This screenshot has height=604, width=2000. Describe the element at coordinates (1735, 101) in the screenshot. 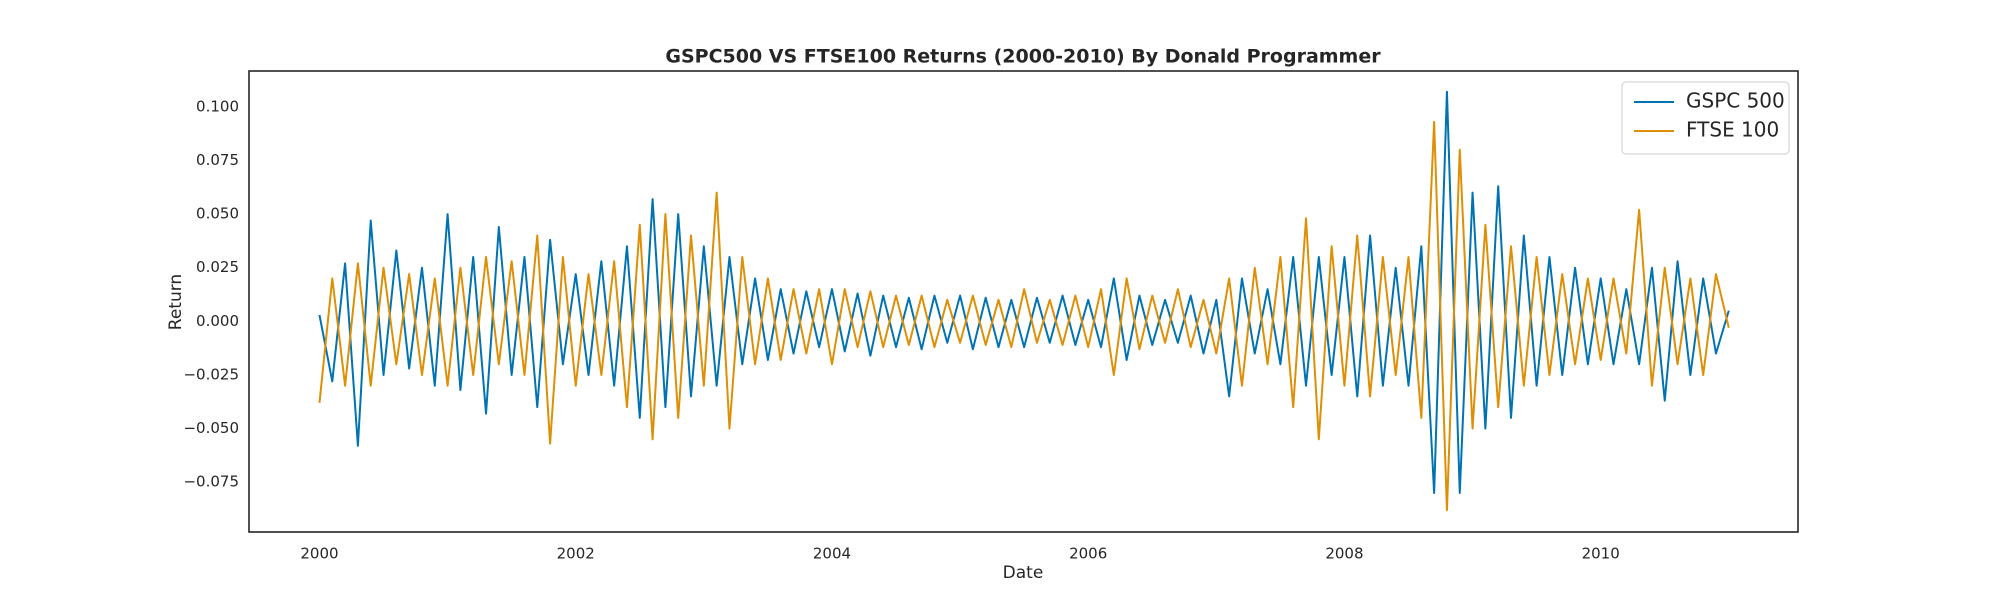

I see `legend-label: GSPC 500` at that location.